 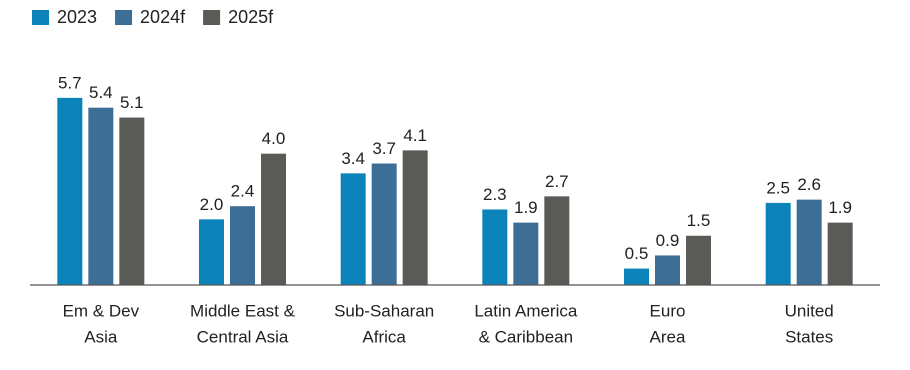 What do you see at coordinates (101, 336) in the screenshot?
I see `x-tick-label: Asia` at bounding box center [101, 336].